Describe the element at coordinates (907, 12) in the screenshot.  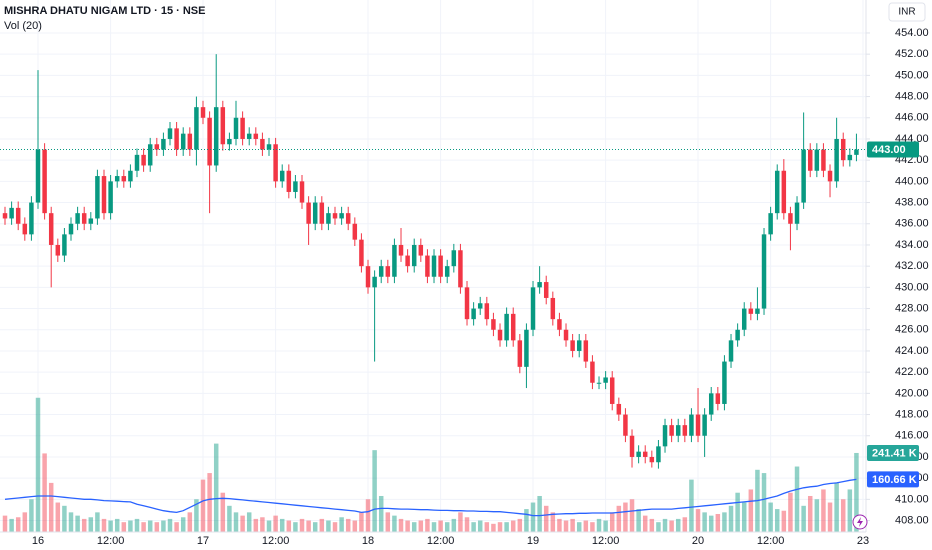
I see `currency-box` at that location.